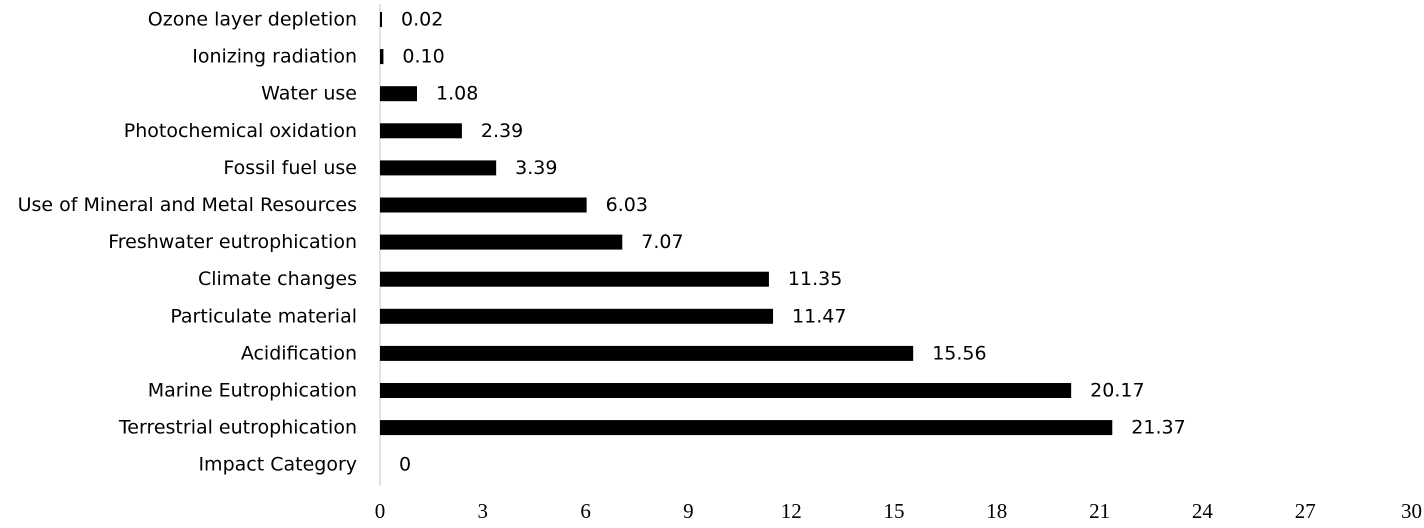 Image resolution: width=1424 pixels, height=528 pixels. I want to click on value-label: 6.03, so click(627, 205).